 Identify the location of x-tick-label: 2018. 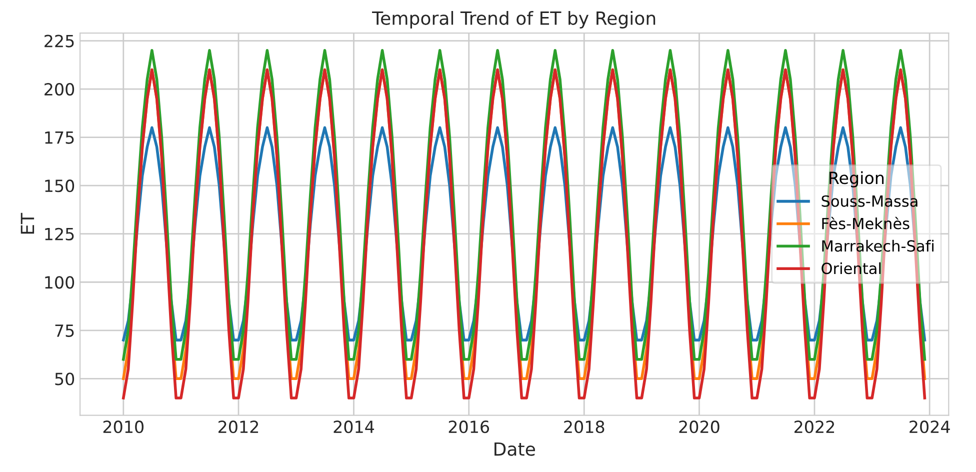
(584, 427).